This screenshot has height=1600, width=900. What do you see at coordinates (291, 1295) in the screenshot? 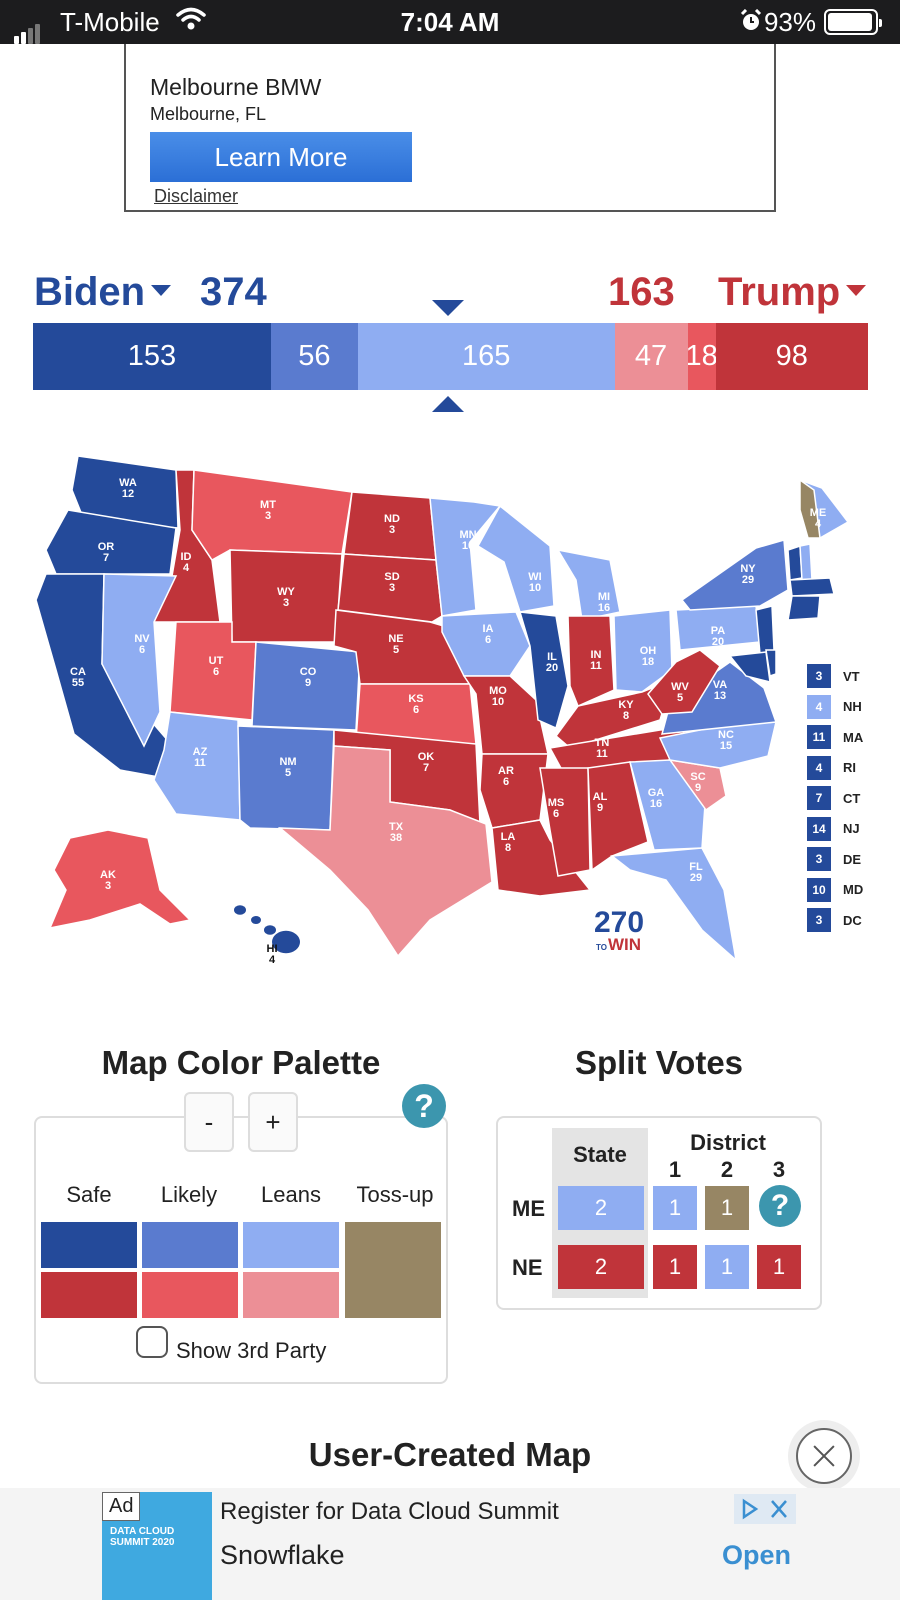
I see `swatch-lean-r` at bounding box center [291, 1295].